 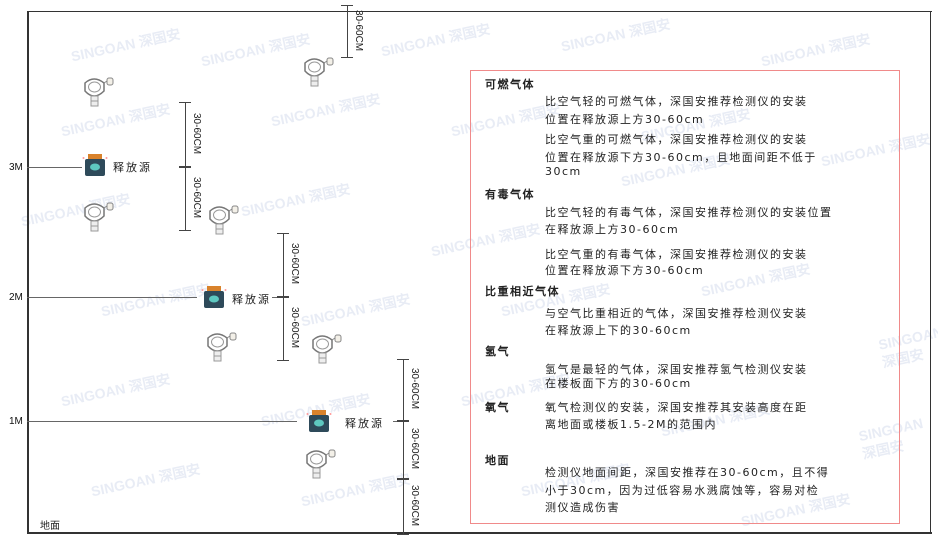 I want to click on right-border, so click(x=930, y=272).